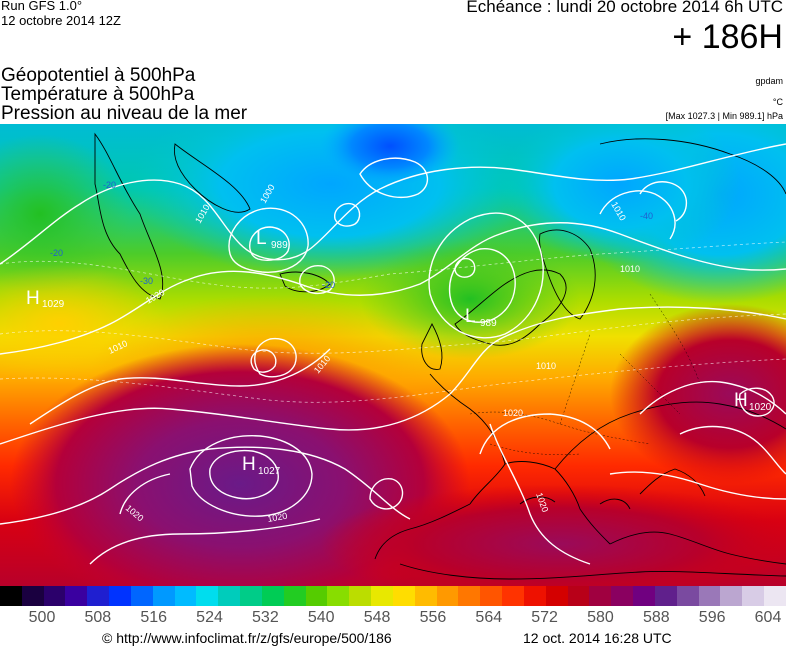  Describe the element at coordinates (265, 617) in the screenshot. I see `scale-tick-label: 532` at that location.